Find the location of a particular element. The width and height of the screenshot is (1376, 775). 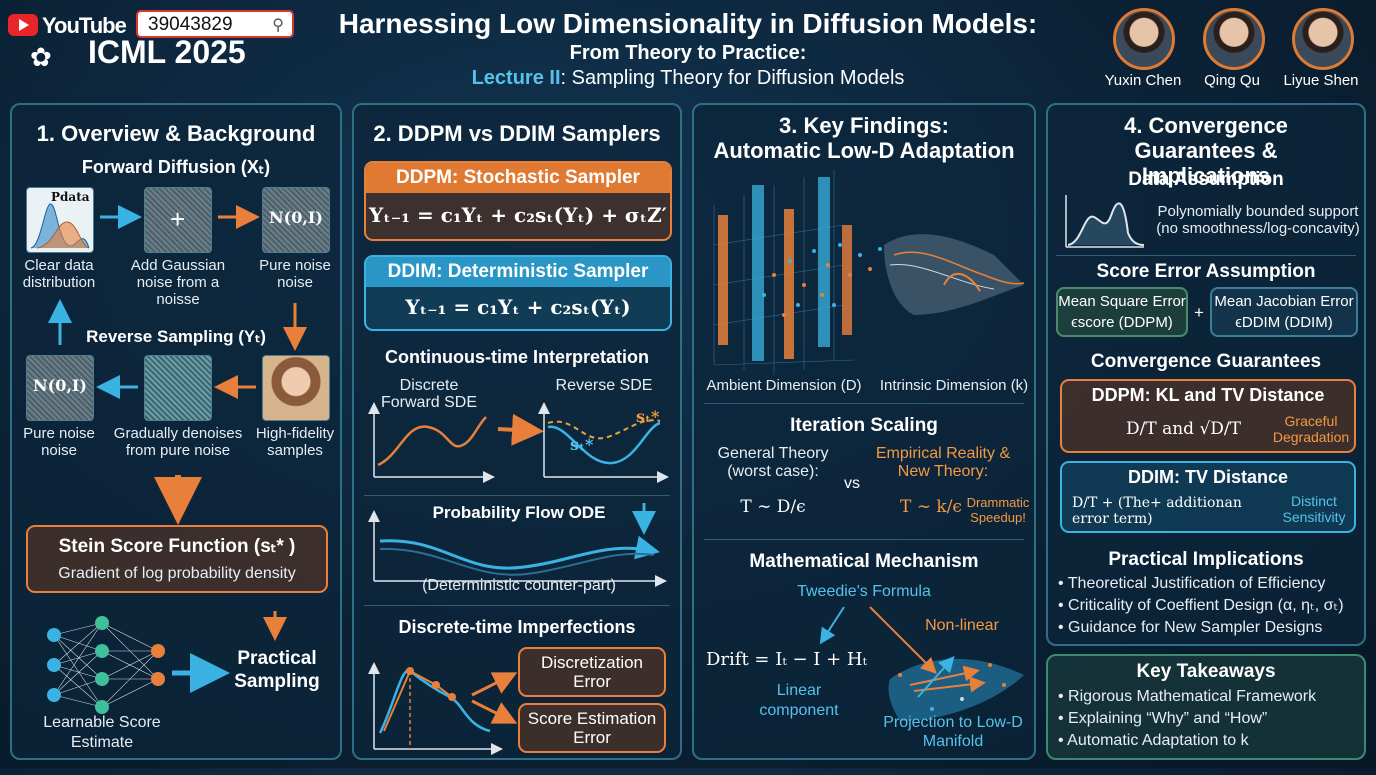

score-estimation-error-box: Score Estimation Error is located at coordinates (592, 728).